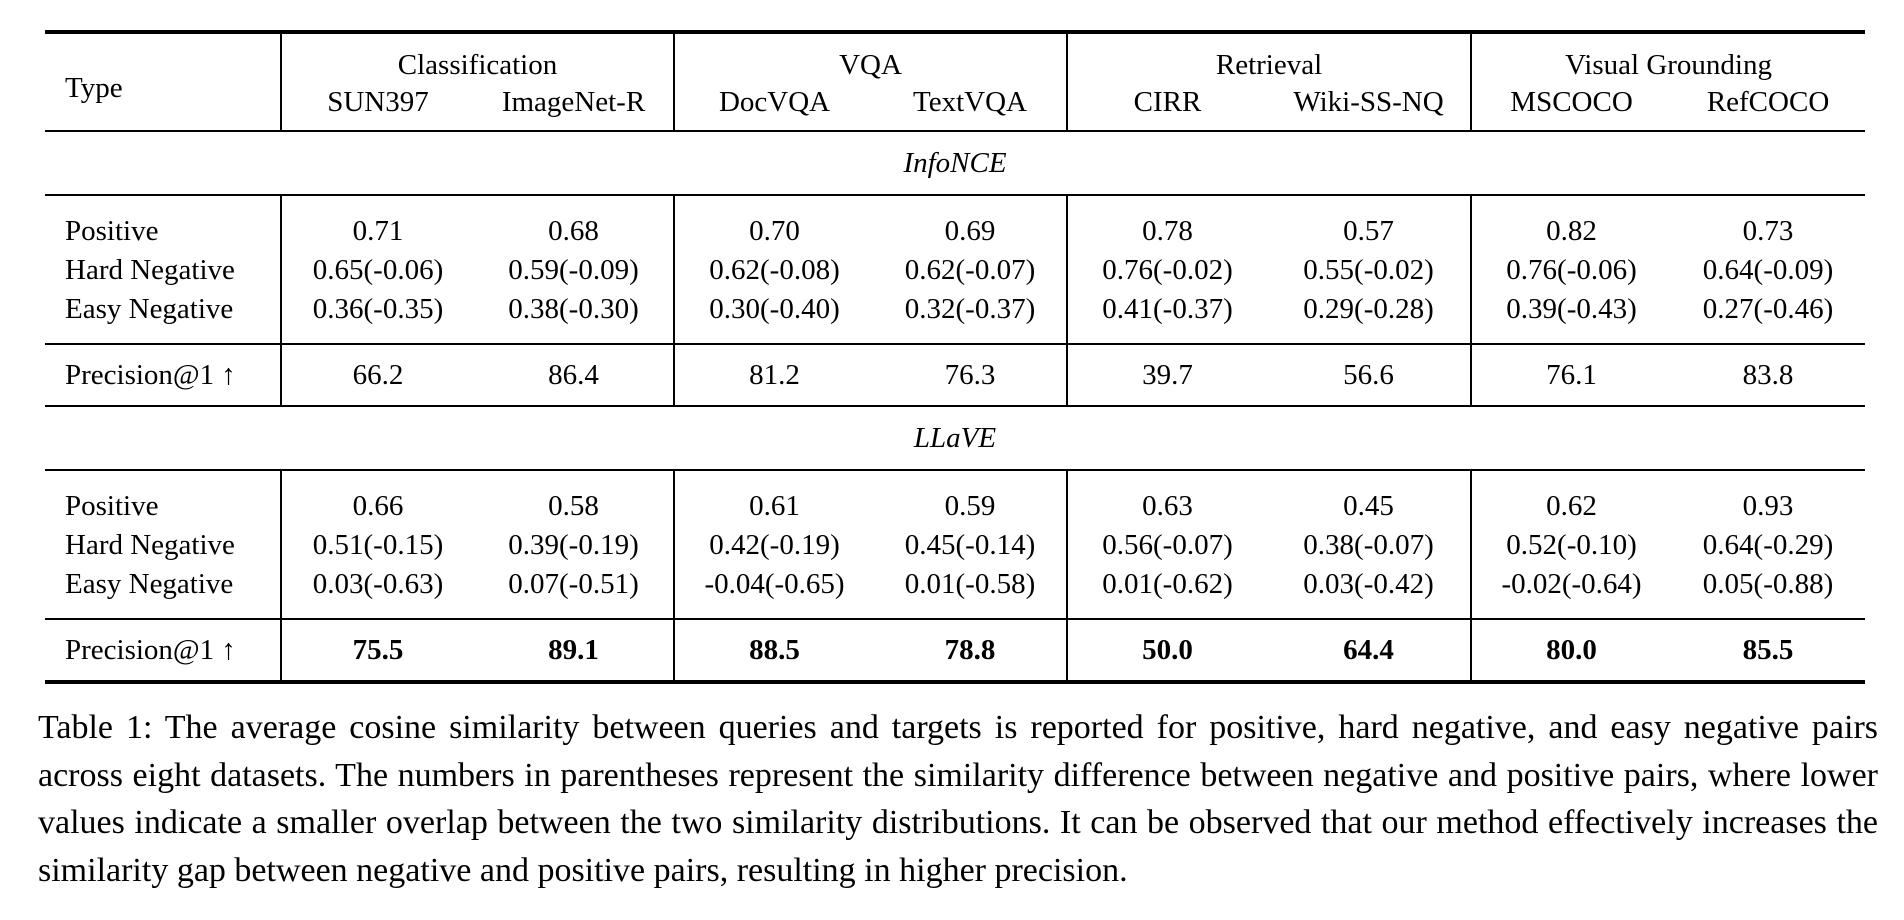 The height and width of the screenshot is (920, 1904). I want to click on table-cell: 0.29(-0.28), so click(1370, 317).